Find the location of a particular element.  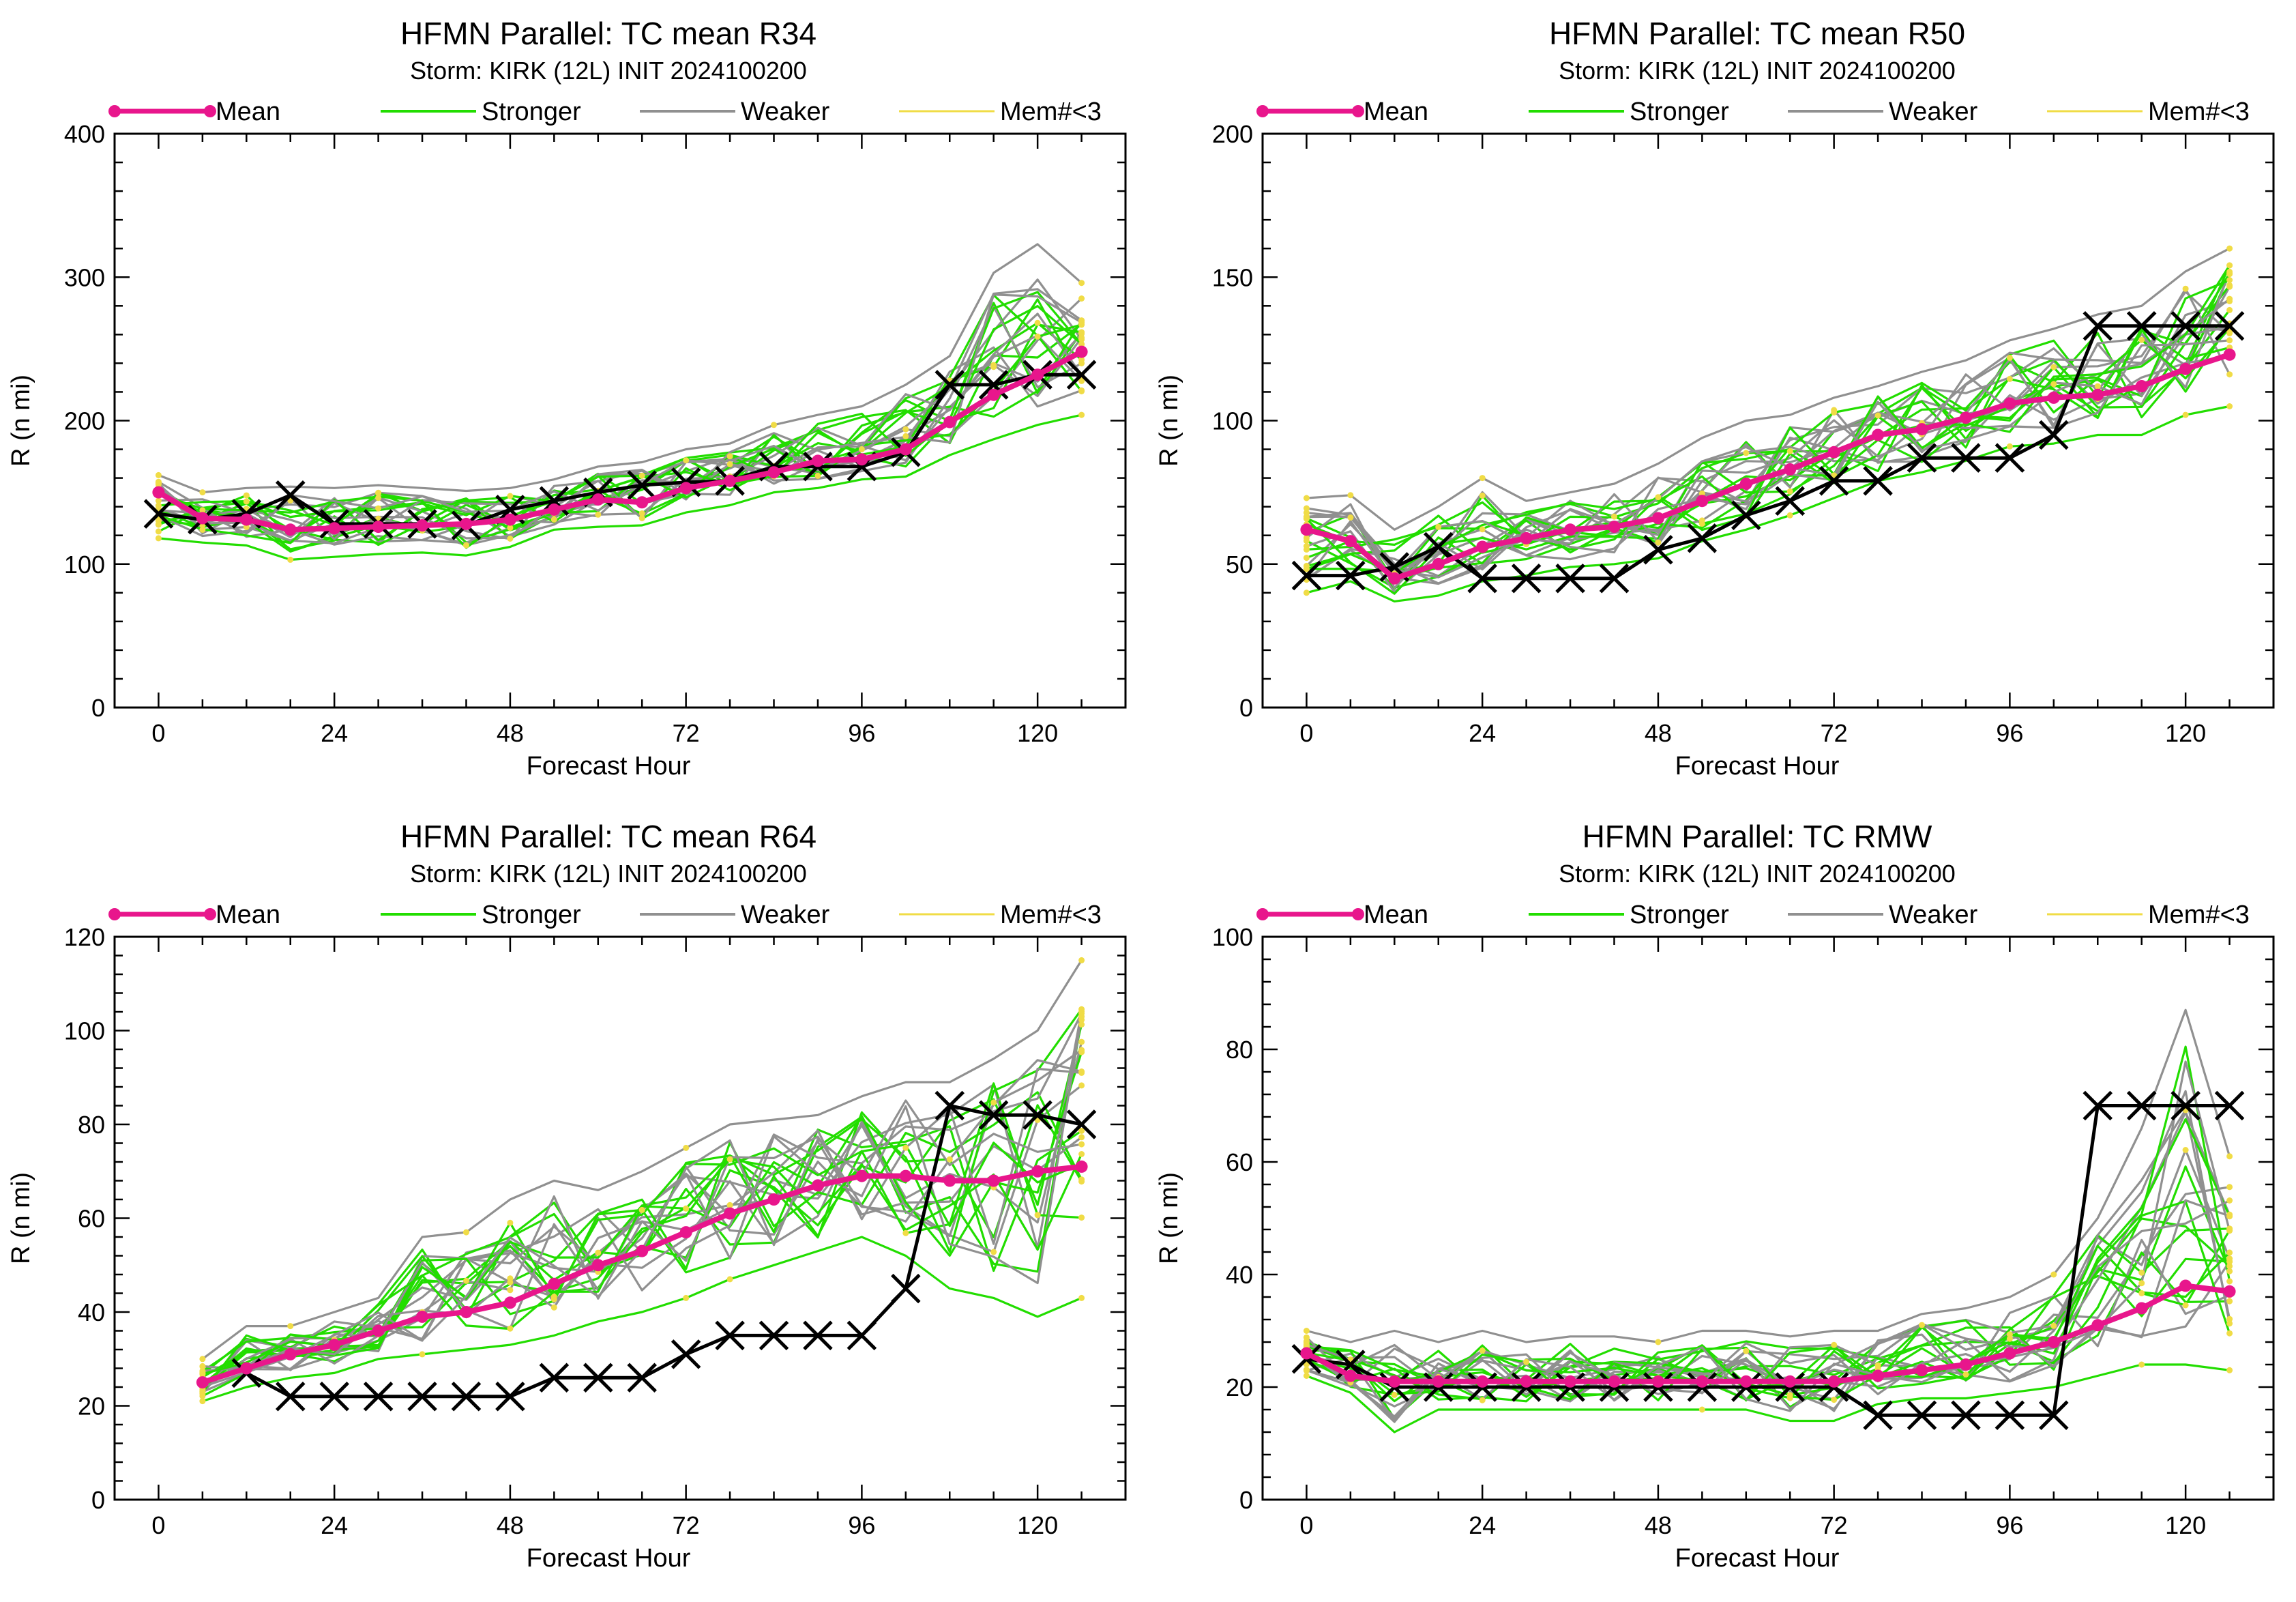

legend-label: Weaker is located at coordinates (1934, 112).